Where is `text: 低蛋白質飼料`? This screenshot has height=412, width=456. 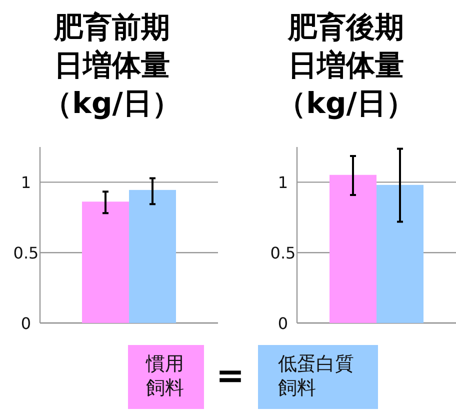 text: 低蛋白質飼料 is located at coordinates (316, 376).